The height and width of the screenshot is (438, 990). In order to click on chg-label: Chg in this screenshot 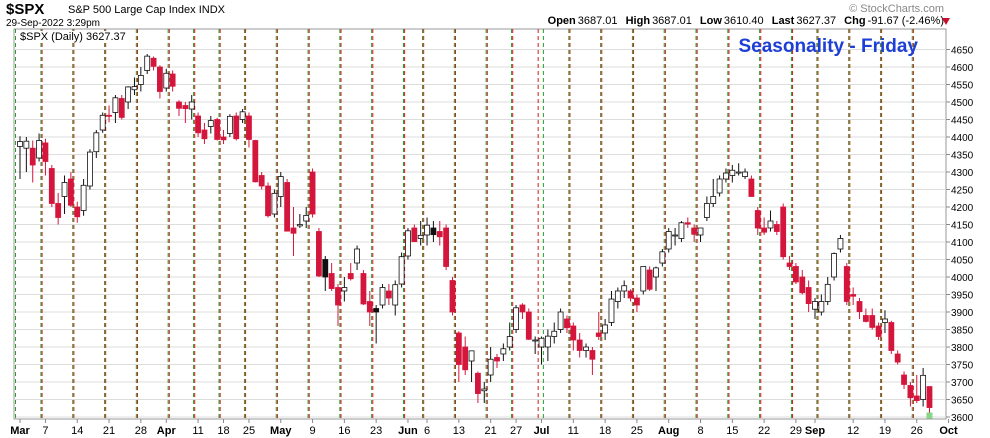, I will do `click(855, 21)`.